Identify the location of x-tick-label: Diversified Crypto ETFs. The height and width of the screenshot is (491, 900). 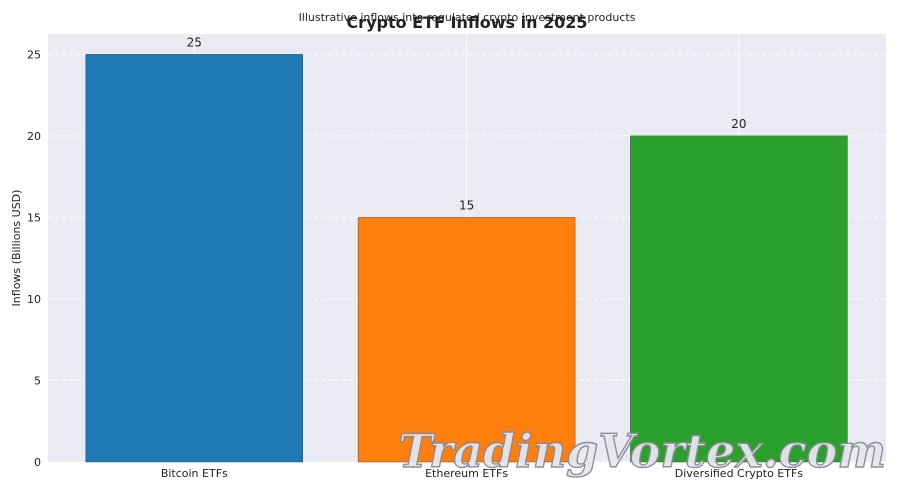
(739, 473).